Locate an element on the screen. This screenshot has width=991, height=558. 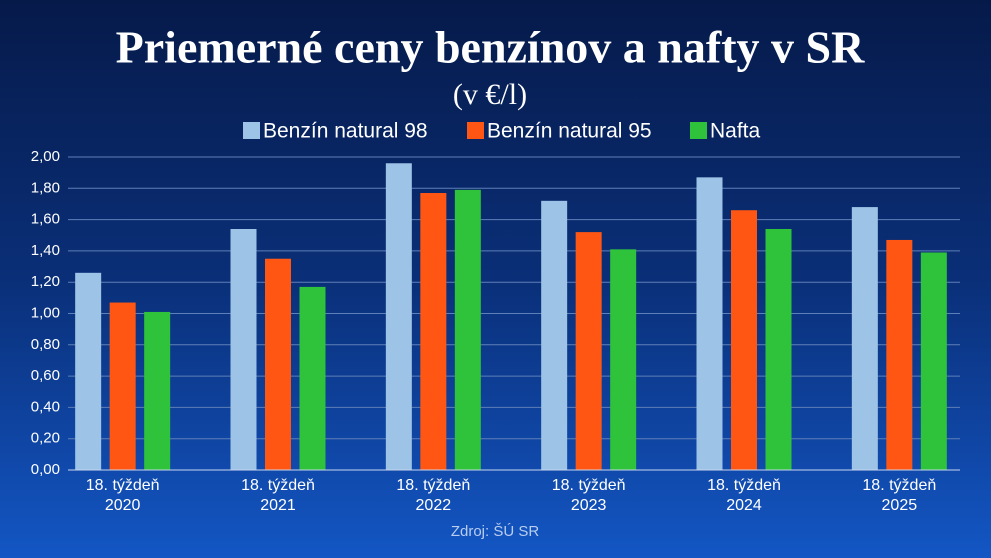
y-tick-label: 0,00 is located at coordinates (45, 469).